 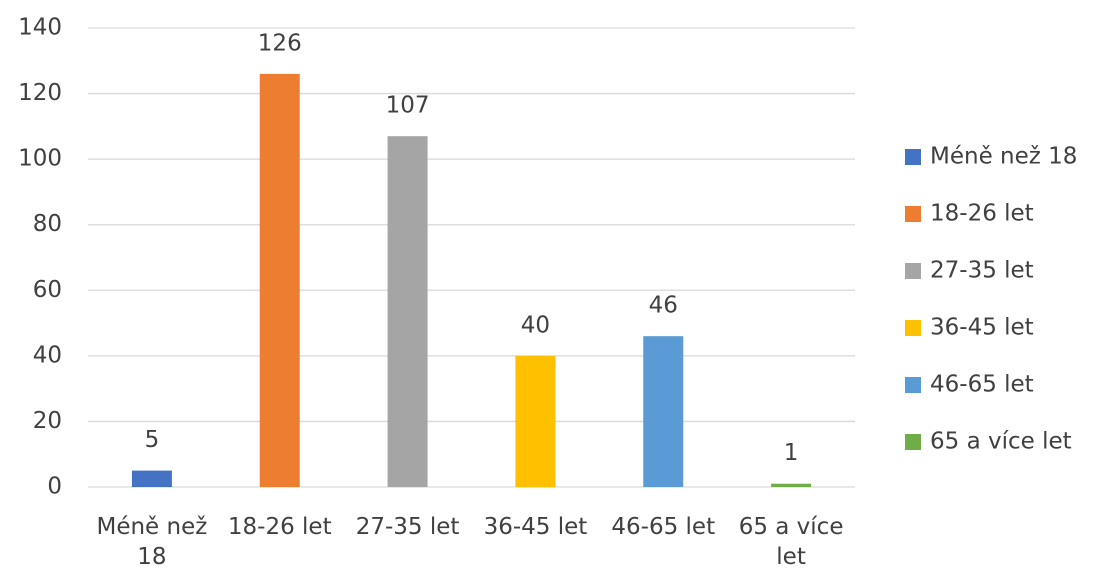 What do you see at coordinates (54, 487) in the screenshot?
I see `y-tick-label: 0` at bounding box center [54, 487].